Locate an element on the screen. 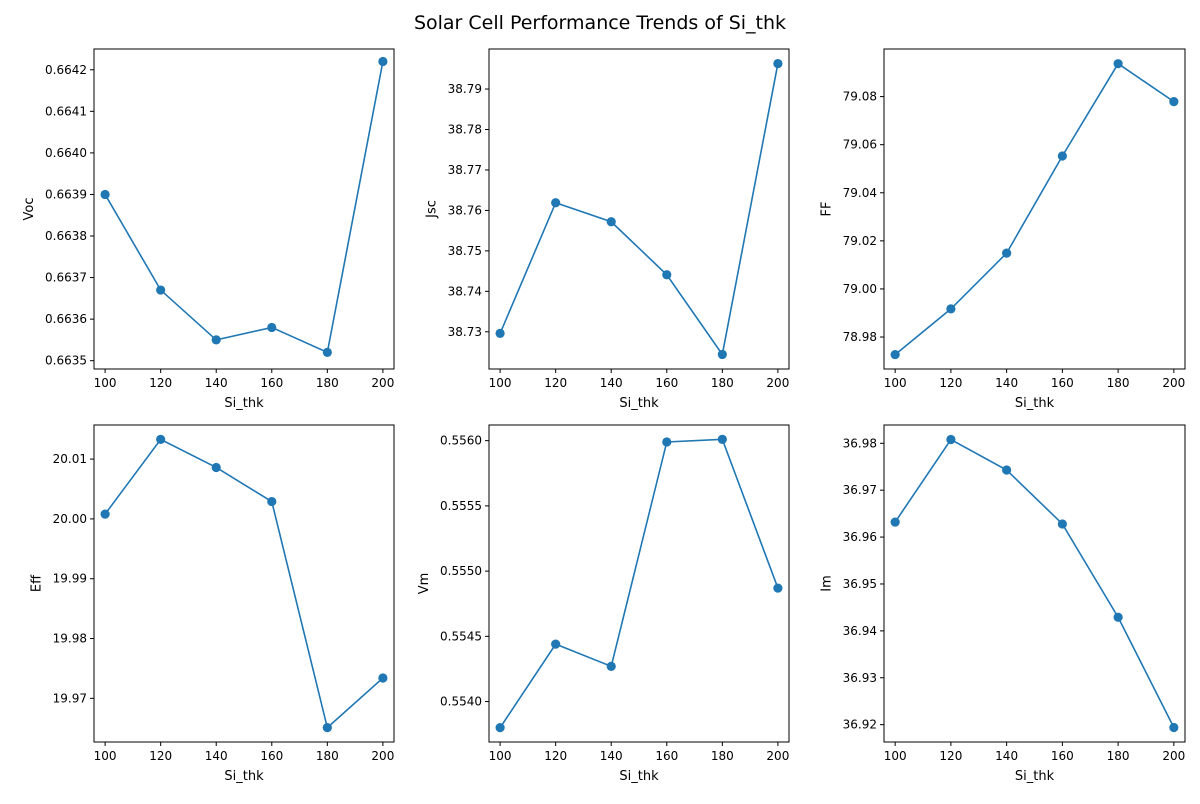 The image size is (1200, 804). y-tick-label: 36.96 is located at coordinates (860, 537).